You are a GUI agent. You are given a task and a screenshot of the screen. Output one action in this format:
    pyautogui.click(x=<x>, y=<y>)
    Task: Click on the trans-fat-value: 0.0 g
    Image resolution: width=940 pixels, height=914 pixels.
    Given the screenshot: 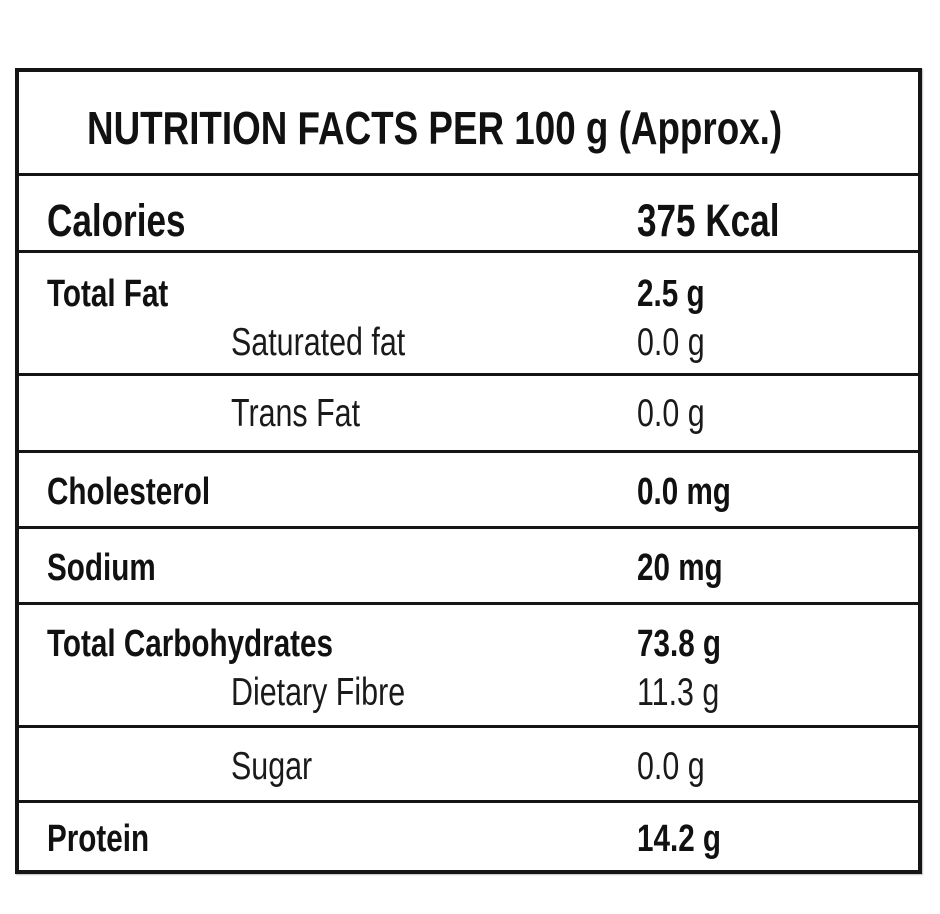 What is the action you would take?
    pyautogui.click(x=671, y=413)
    